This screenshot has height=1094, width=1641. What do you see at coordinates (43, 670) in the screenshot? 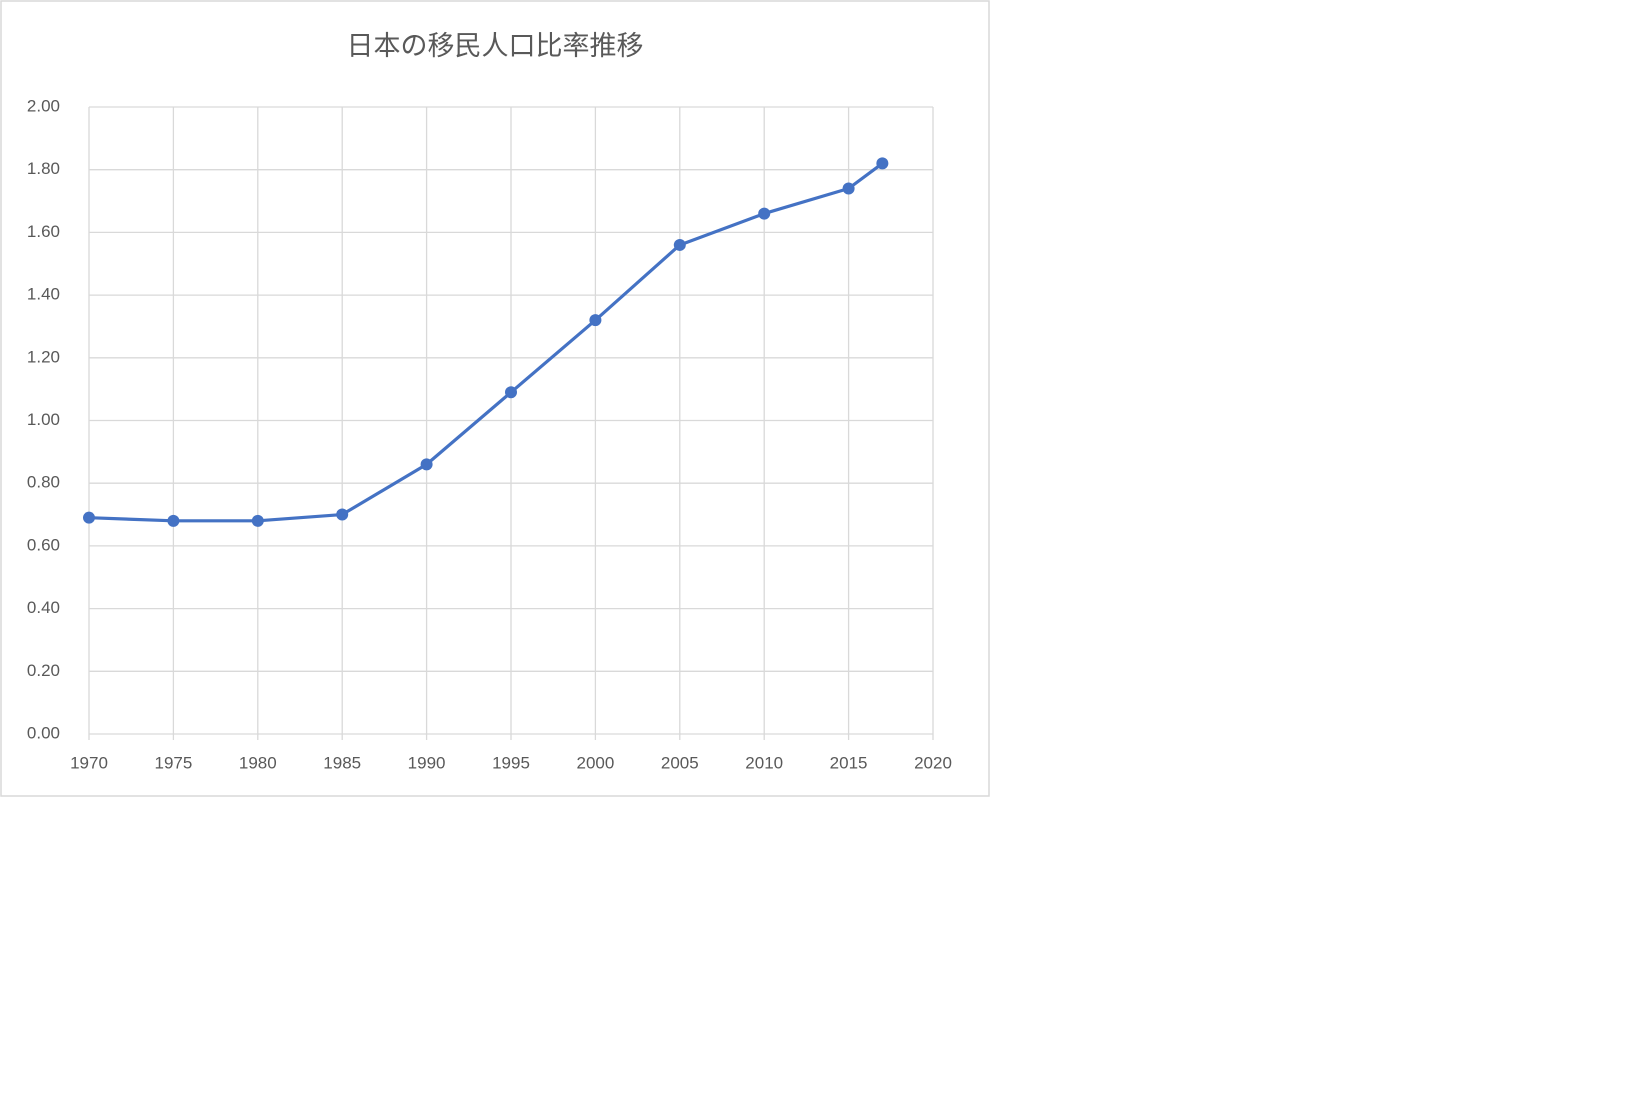
I see `y-tick-label: 0.20` at bounding box center [43, 670].